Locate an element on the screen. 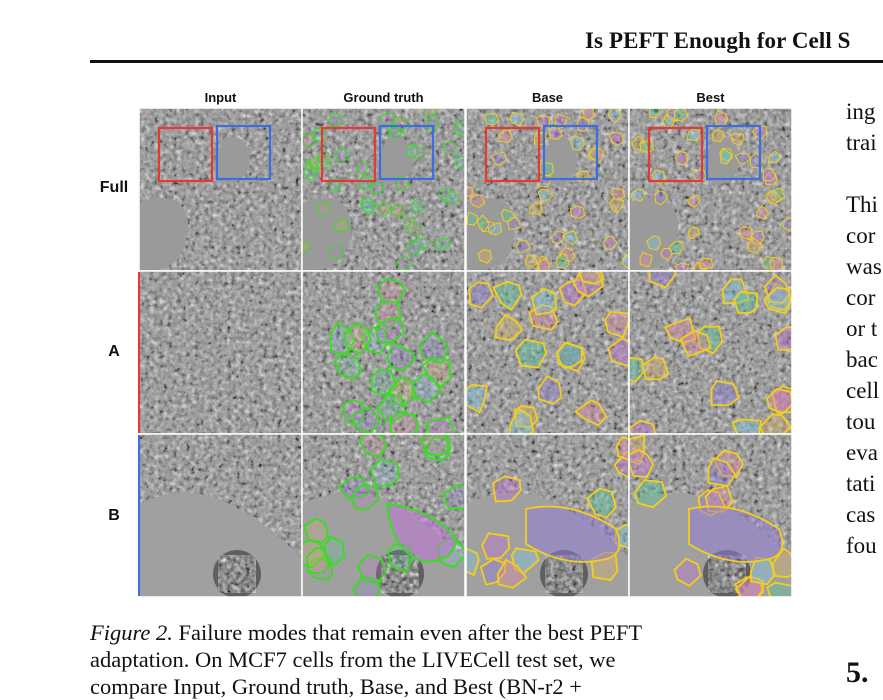 The width and height of the screenshot is (883, 700). running-title: Is PEFT Enough for Cell S is located at coordinates (718, 40).